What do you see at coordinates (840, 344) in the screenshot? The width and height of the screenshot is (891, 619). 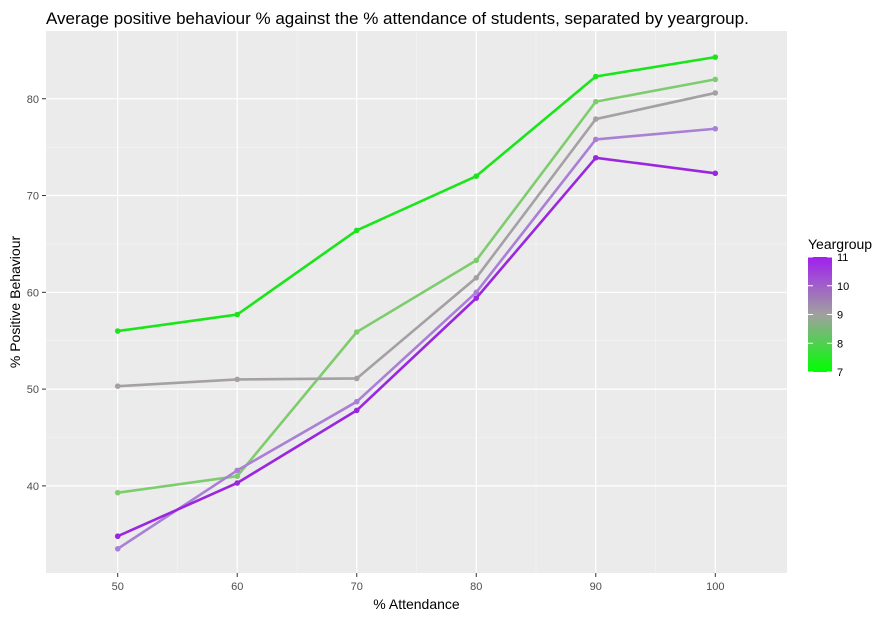 I see `legend-tick-label: 8` at bounding box center [840, 344].